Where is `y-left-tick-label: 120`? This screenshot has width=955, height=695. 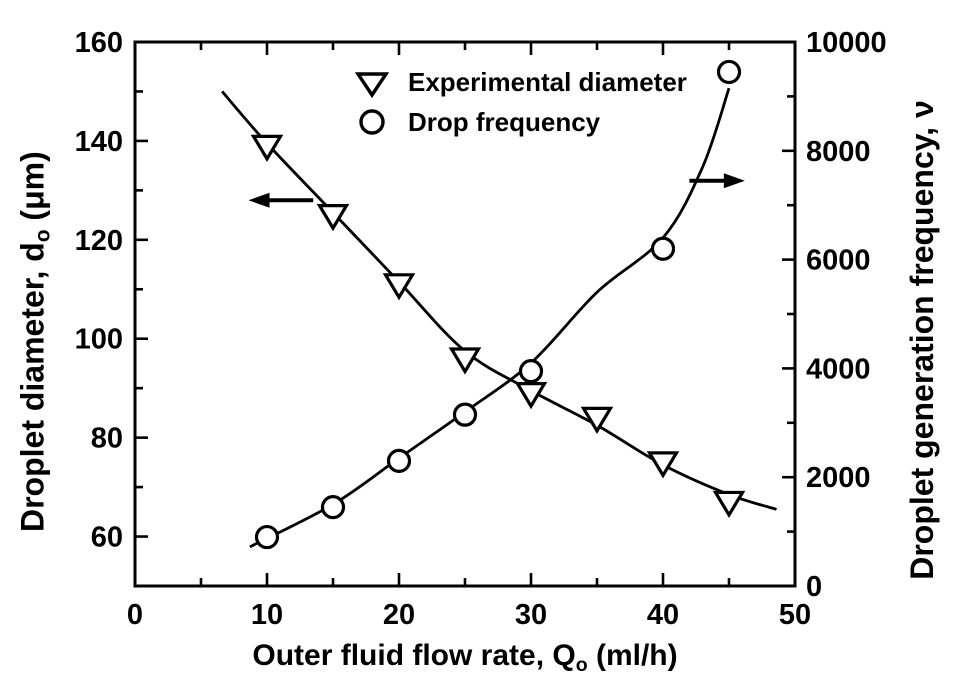 y-left-tick-label: 120 is located at coordinates (99, 241).